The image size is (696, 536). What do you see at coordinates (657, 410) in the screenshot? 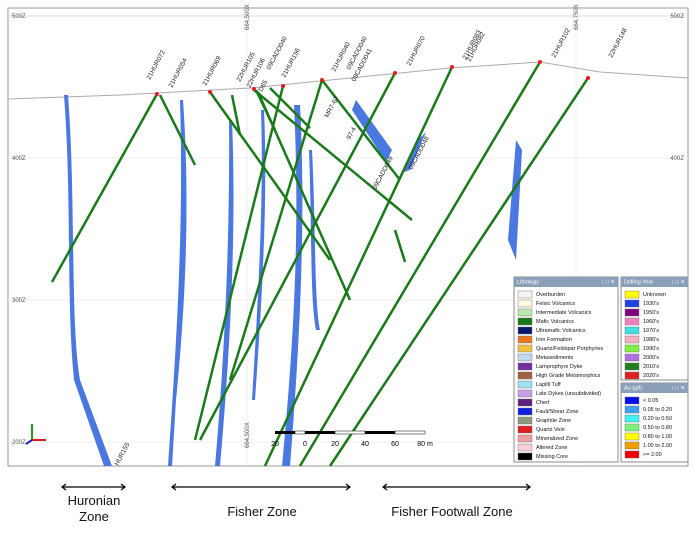
I see `legend-label: 0.05 to 0.20` at bounding box center [657, 410].